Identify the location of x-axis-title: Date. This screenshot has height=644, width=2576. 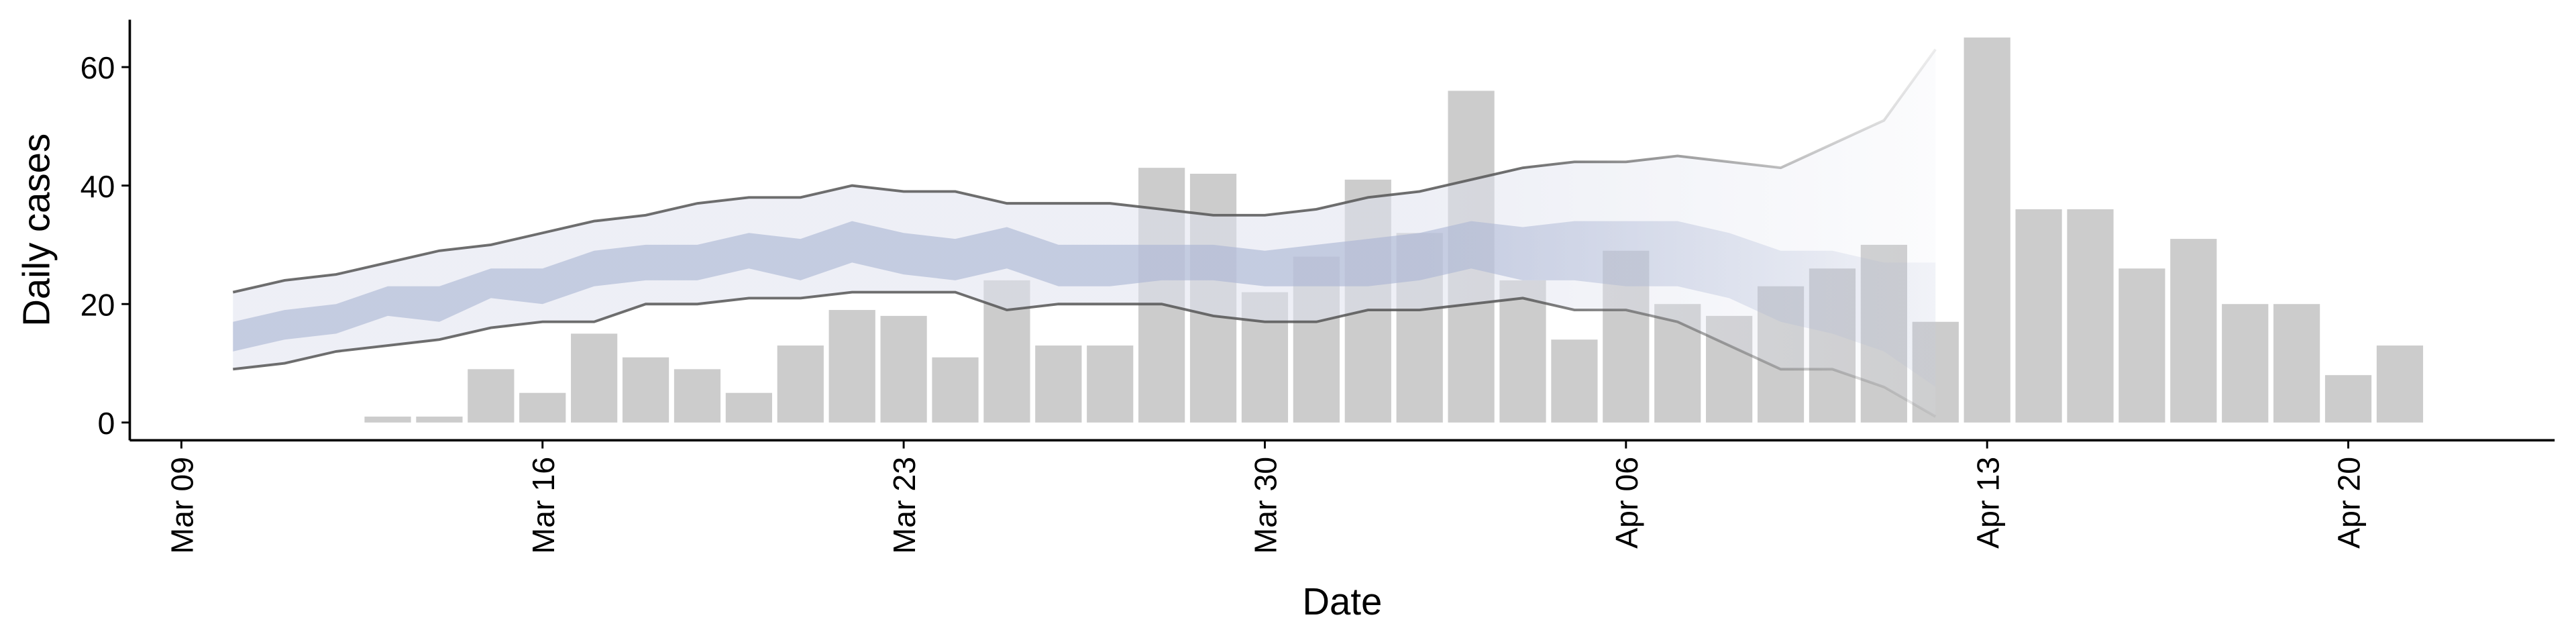
(1342, 601).